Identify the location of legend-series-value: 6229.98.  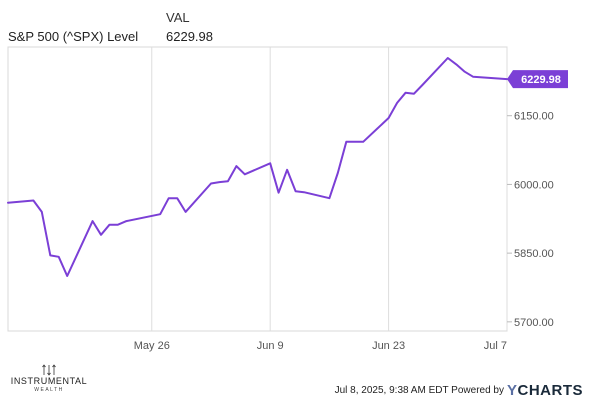
(189, 36).